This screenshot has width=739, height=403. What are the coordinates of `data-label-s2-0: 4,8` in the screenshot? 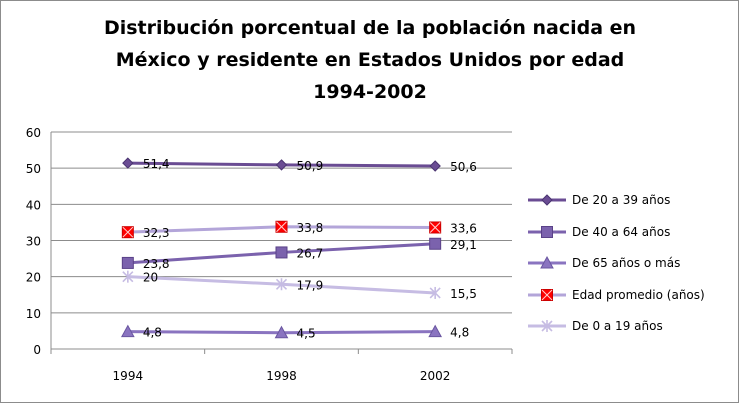 It's located at (152, 333).